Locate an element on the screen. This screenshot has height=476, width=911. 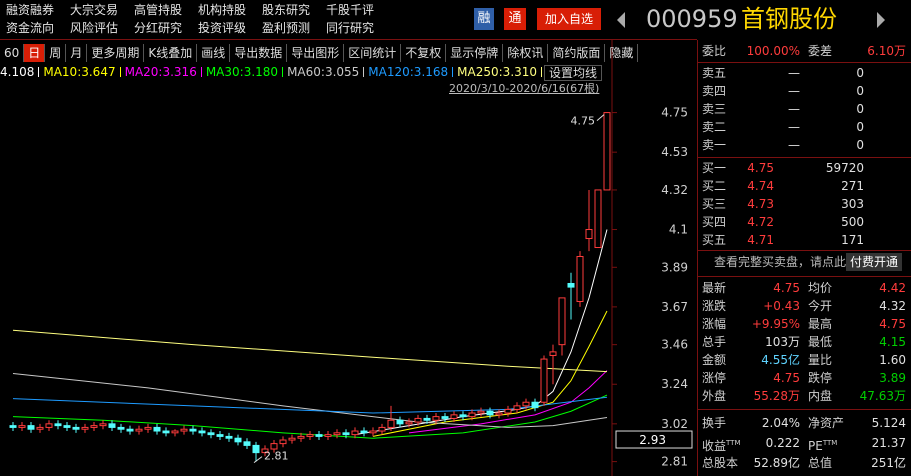
bid-price: 4.73 is located at coordinates (760, 204).